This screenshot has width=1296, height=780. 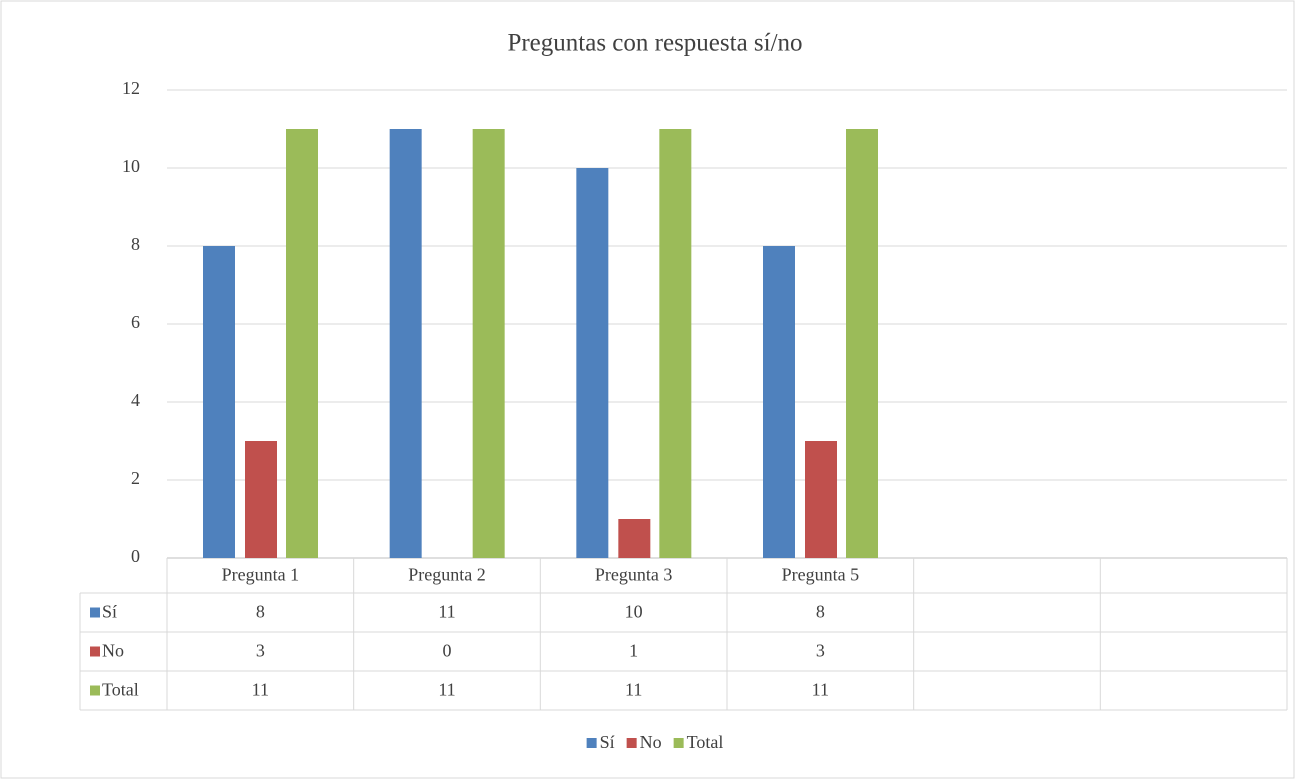 What do you see at coordinates (633, 651) in the screenshot?
I see `table-value: 1` at bounding box center [633, 651].